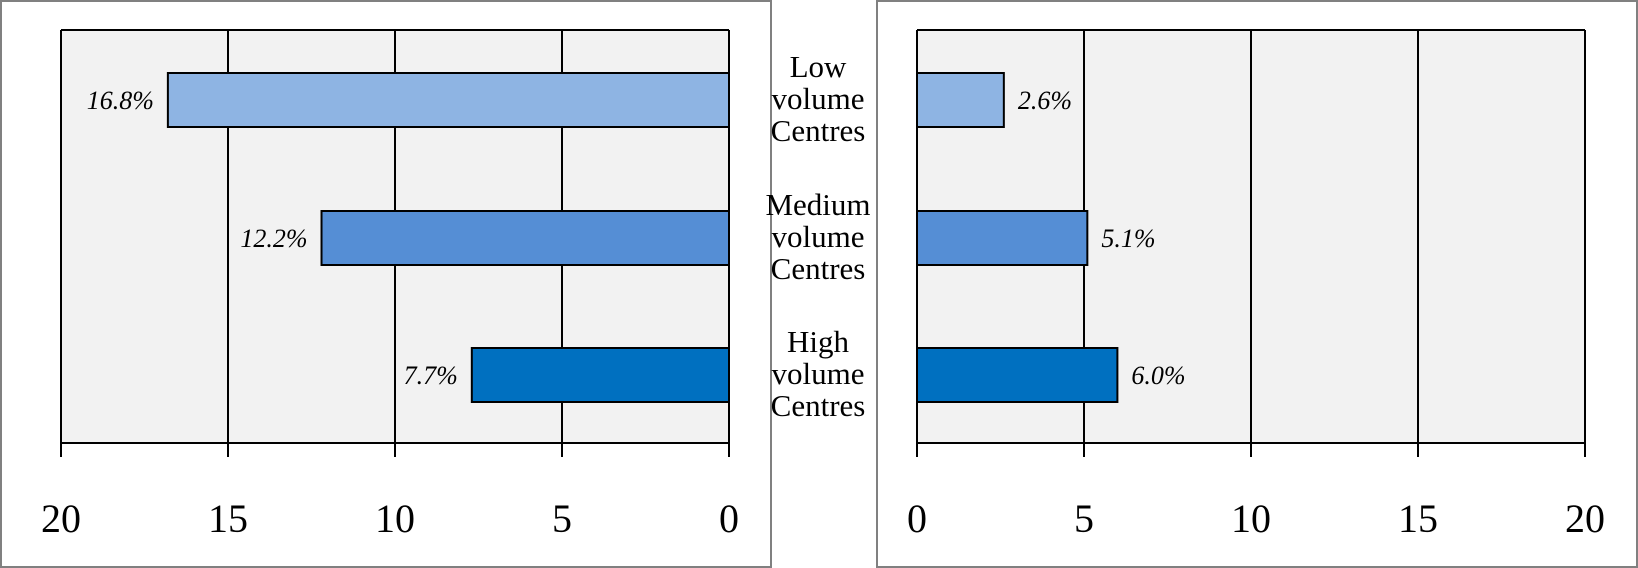 This screenshot has height=568, width=1638. What do you see at coordinates (395, 518) in the screenshot?
I see `left-tick-label: 10` at bounding box center [395, 518].